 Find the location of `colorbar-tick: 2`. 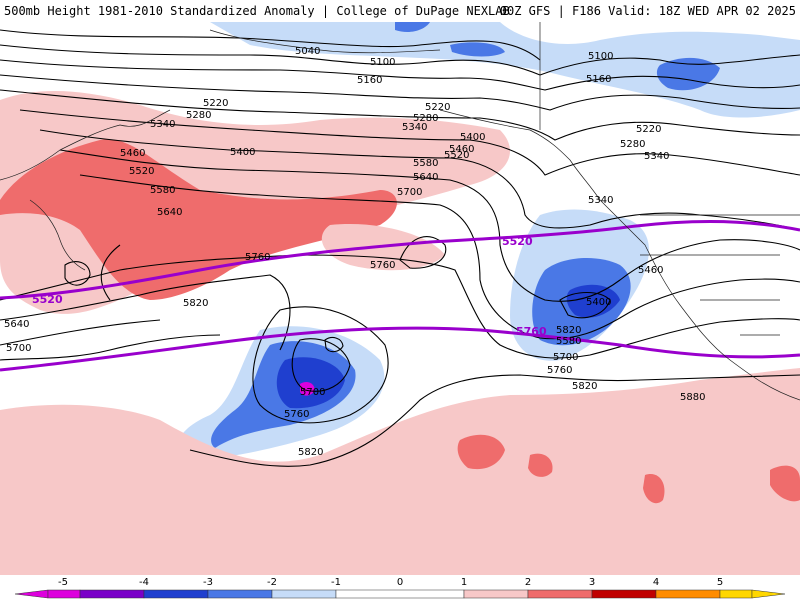

colorbar-tick: 2 is located at coordinates (528, 582).